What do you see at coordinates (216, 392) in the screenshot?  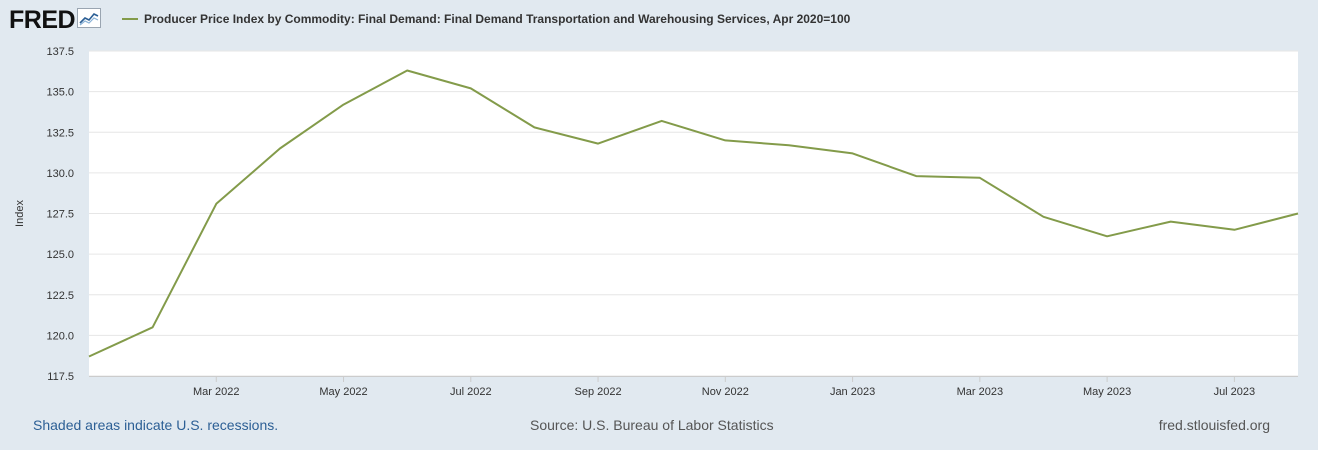 I see `x-tick-label: Mar 2022` at bounding box center [216, 392].